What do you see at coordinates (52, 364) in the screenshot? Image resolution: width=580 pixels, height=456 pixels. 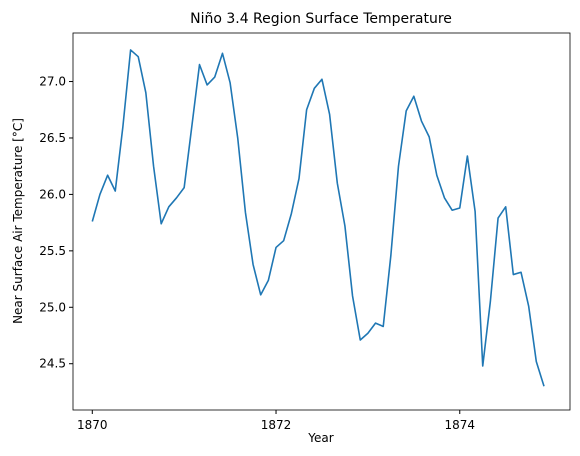 I see `y-tick-label: 24.5` at bounding box center [52, 364].